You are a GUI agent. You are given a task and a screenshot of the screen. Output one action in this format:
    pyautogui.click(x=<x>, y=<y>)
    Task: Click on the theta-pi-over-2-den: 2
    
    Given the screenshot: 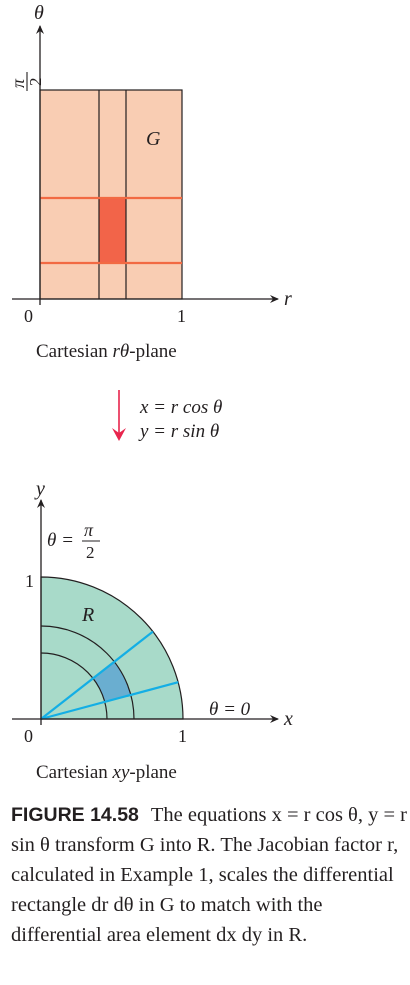 What is the action you would take?
    pyautogui.click(x=90, y=552)
    